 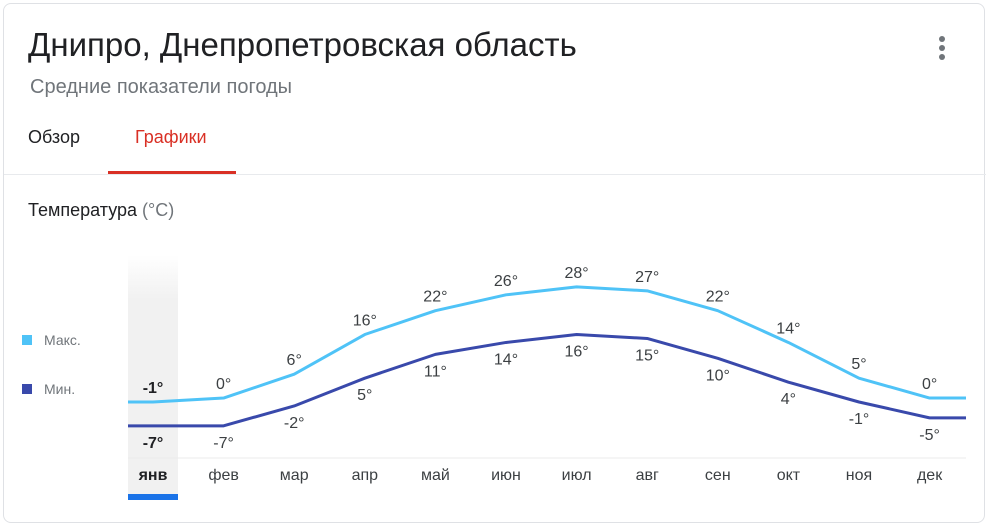 What do you see at coordinates (171, 137) in the screenshot?
I see `tab-charts: Графики` at bounding box center [171, 137].